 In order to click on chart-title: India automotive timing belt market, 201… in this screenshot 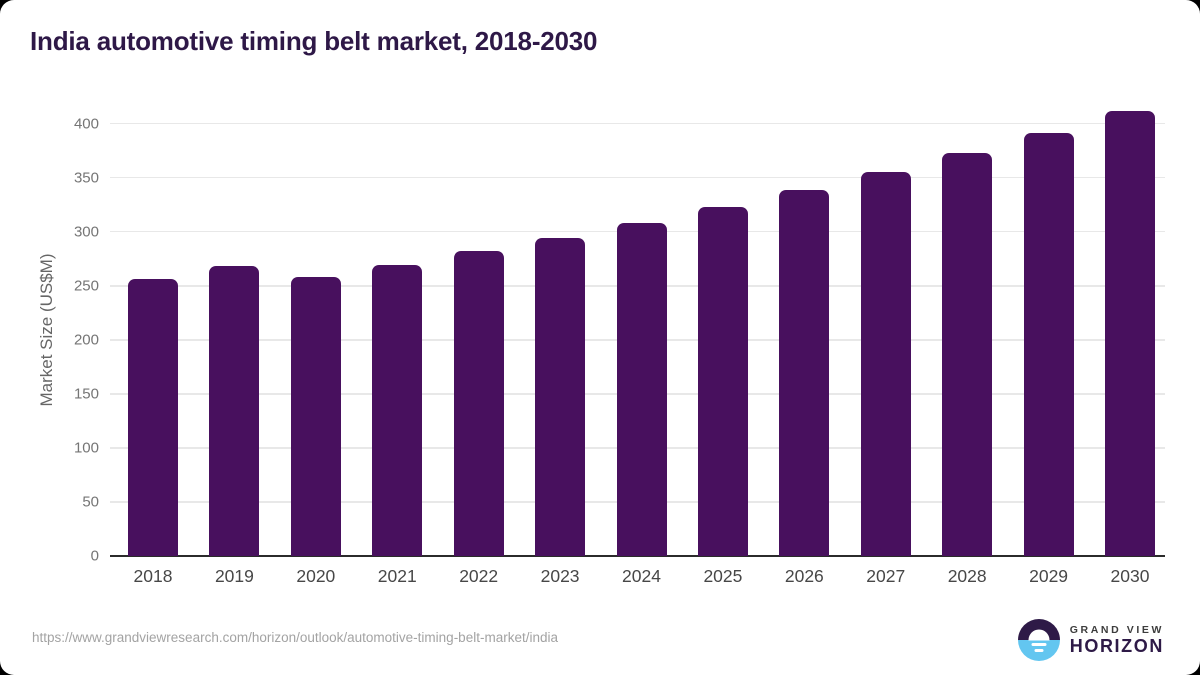, I will do `click(314, 41)`.